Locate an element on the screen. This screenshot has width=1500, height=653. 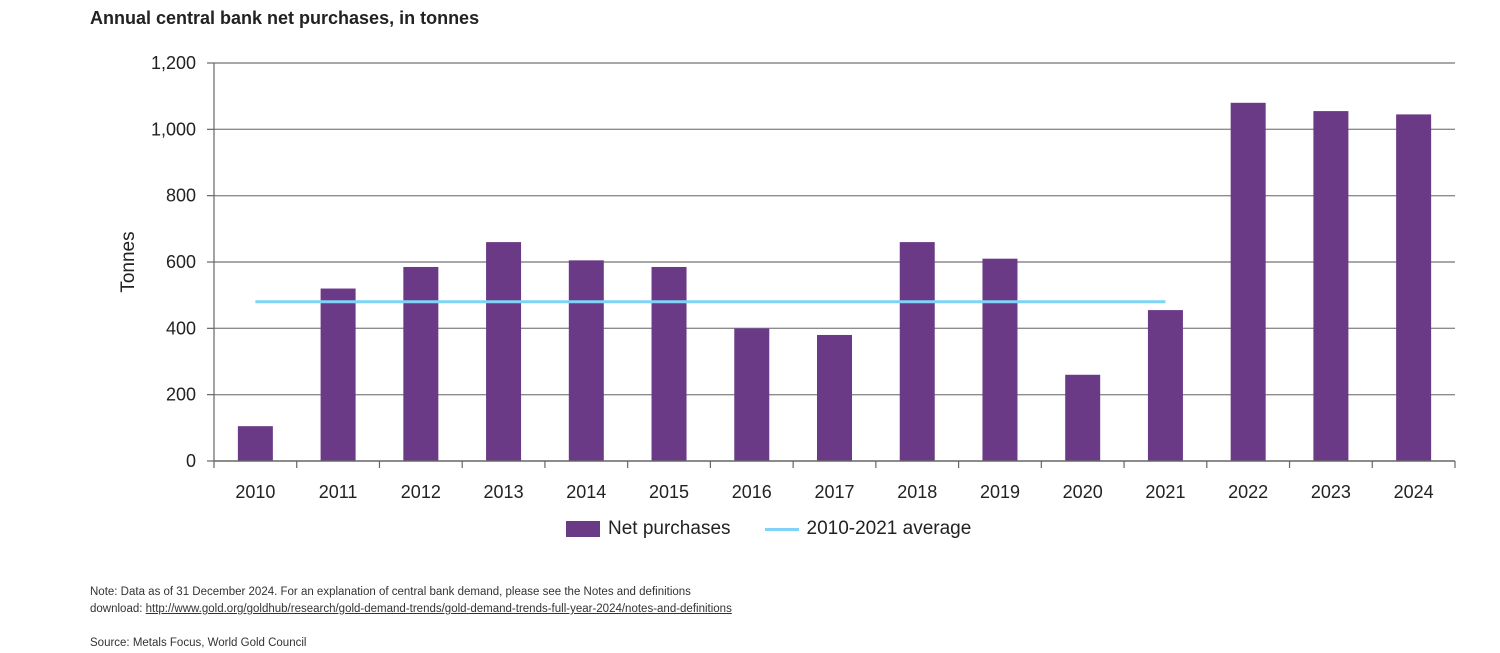
chart-source: Source: Metals Focus, World Gold Council is located at coordinates (198, 643).